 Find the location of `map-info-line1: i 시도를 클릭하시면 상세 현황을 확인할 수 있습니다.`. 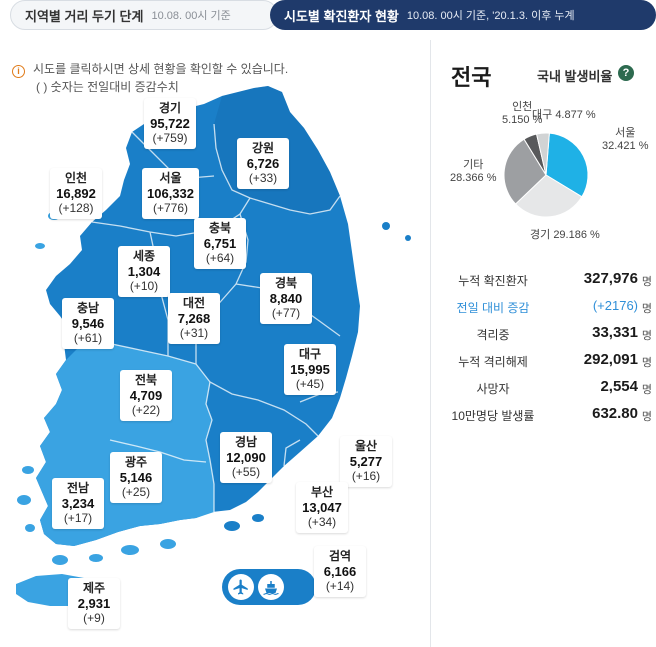

map-info-line1: i 시도를 클릭하시면 상세 현황을 확인할 수 있습니다. is located at coordinates (150, 69).